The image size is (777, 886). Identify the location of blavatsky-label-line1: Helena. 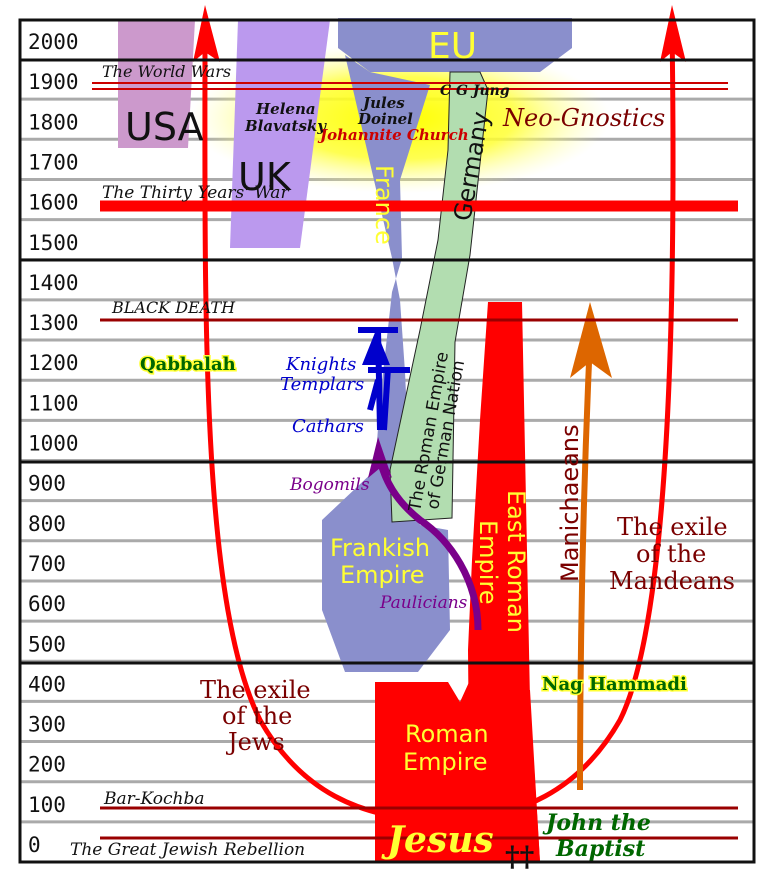
(285, 109).